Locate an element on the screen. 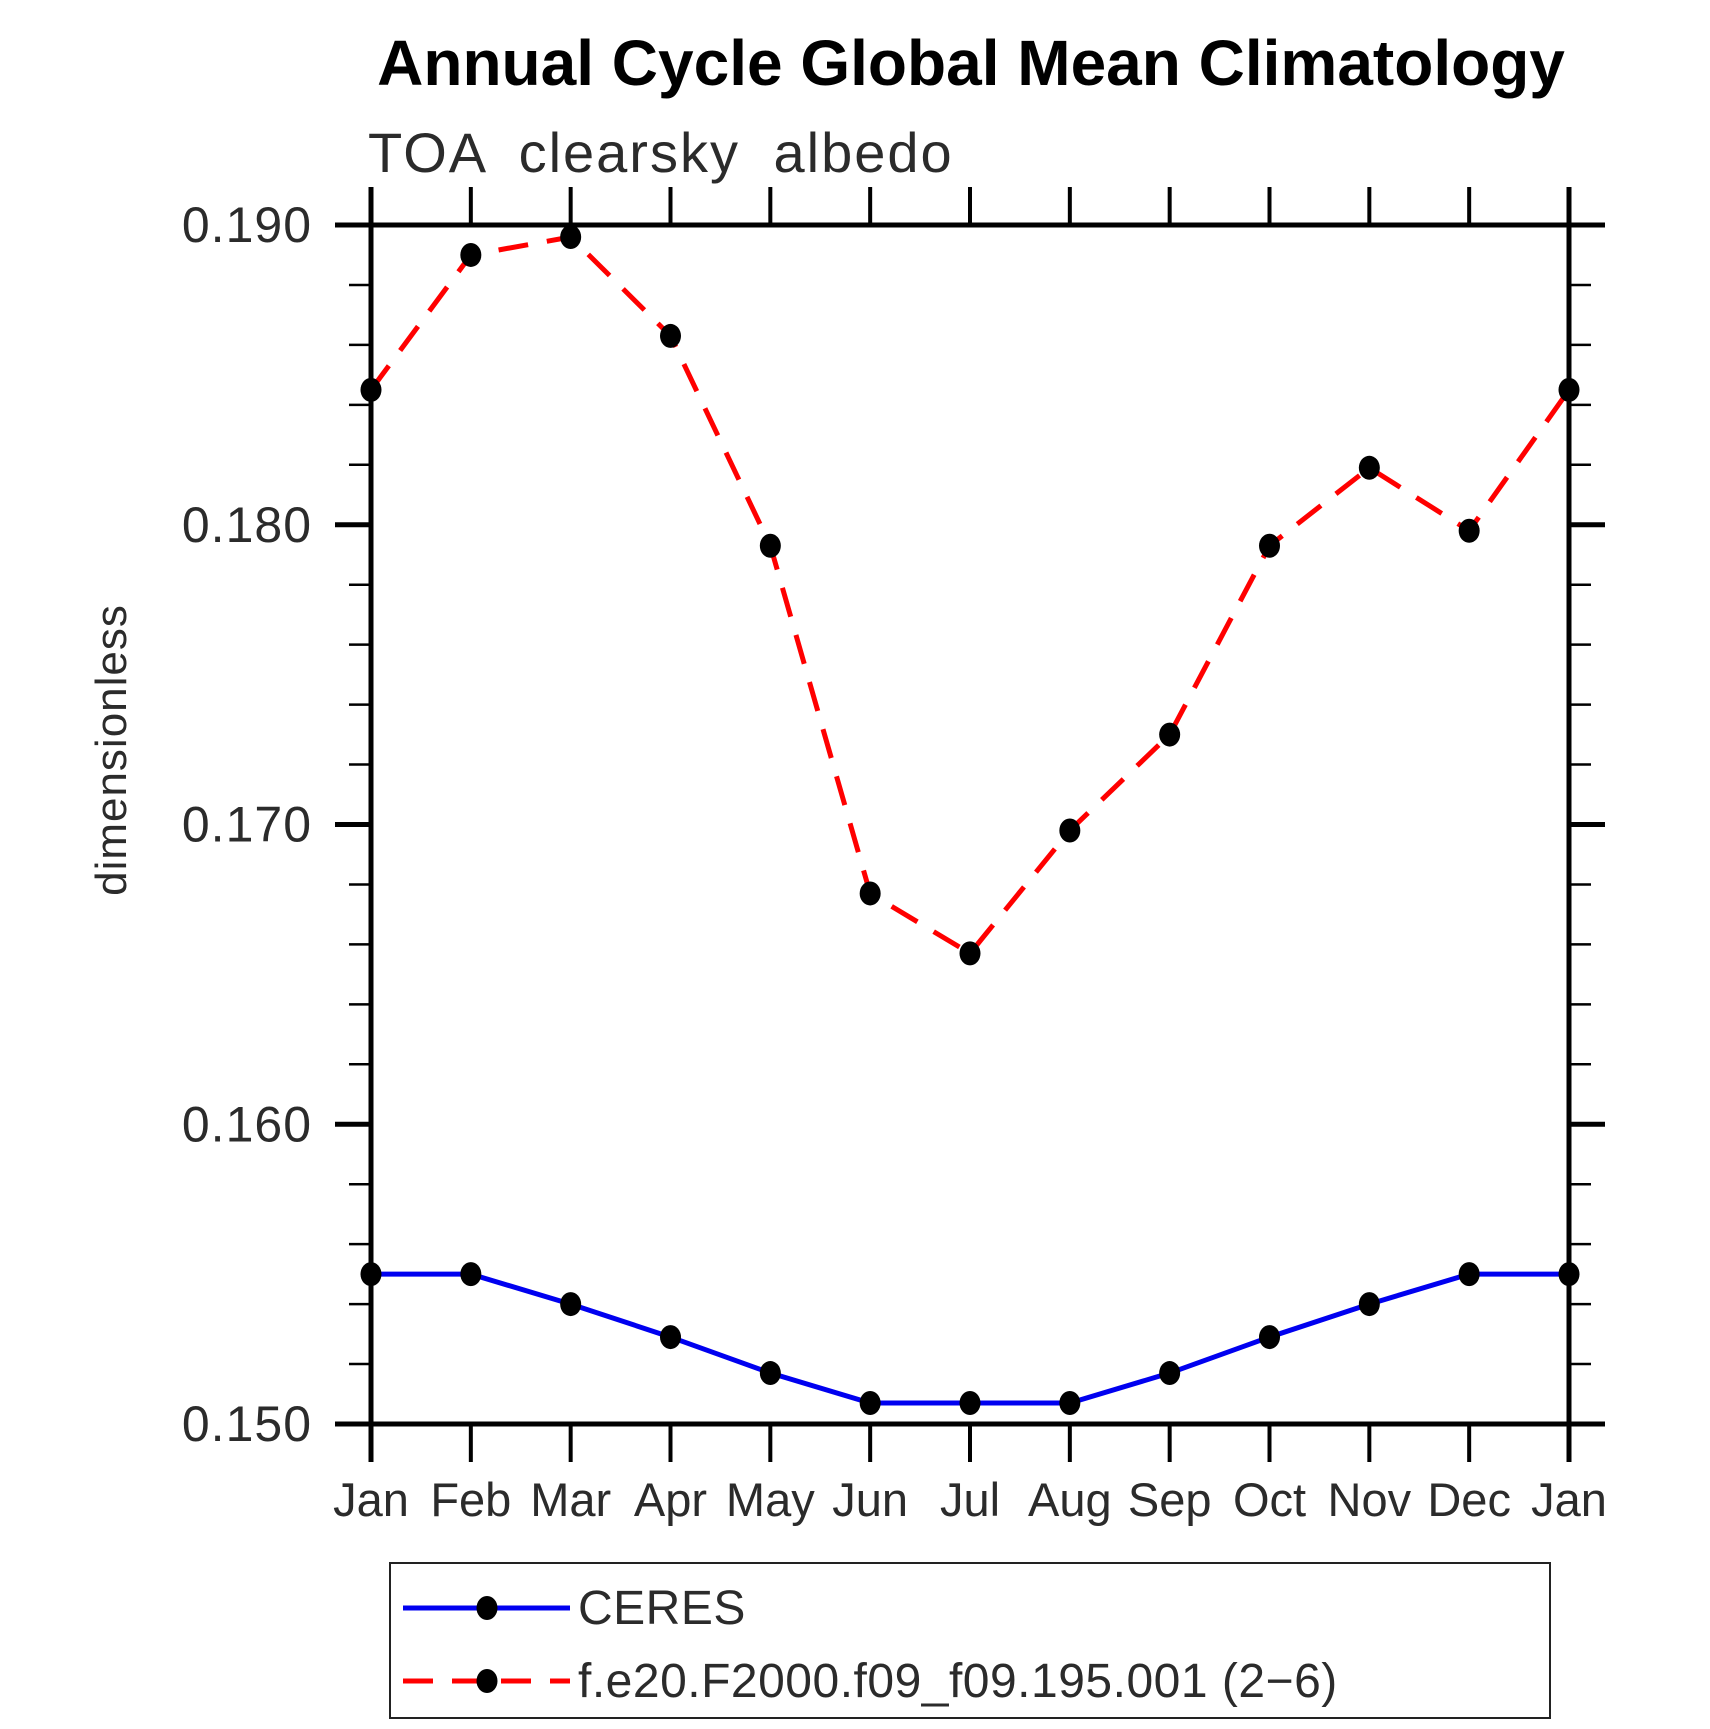 The image size is (1710, 1729). series-ceres is located at coordinates (970, 1339).